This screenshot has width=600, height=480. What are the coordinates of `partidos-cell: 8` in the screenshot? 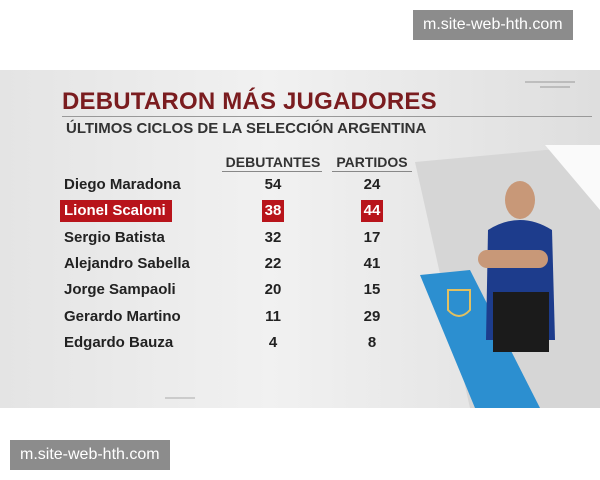 It's located at (372, 342).